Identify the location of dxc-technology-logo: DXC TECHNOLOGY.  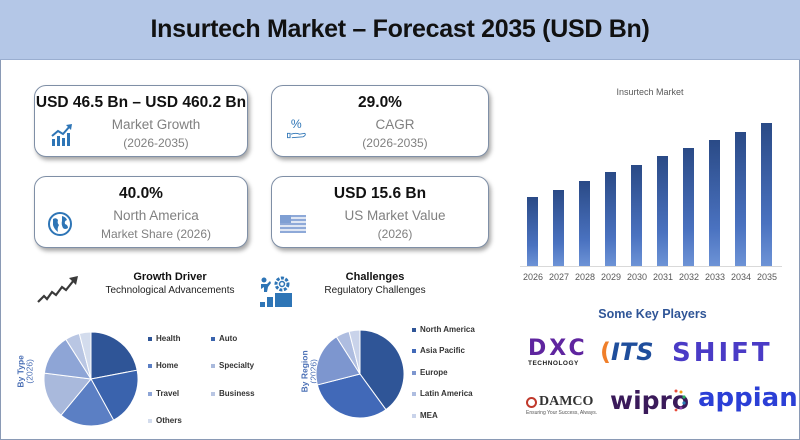
(558, 352).